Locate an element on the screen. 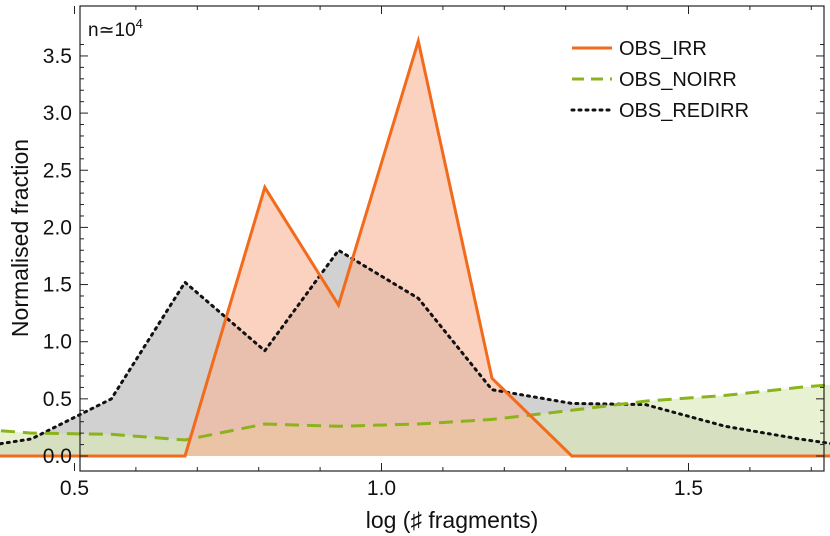 This screenshot has width=830, height=536. legend-label-obs-noirr: OBS_NOIRR is located at coordinates (678, 80).